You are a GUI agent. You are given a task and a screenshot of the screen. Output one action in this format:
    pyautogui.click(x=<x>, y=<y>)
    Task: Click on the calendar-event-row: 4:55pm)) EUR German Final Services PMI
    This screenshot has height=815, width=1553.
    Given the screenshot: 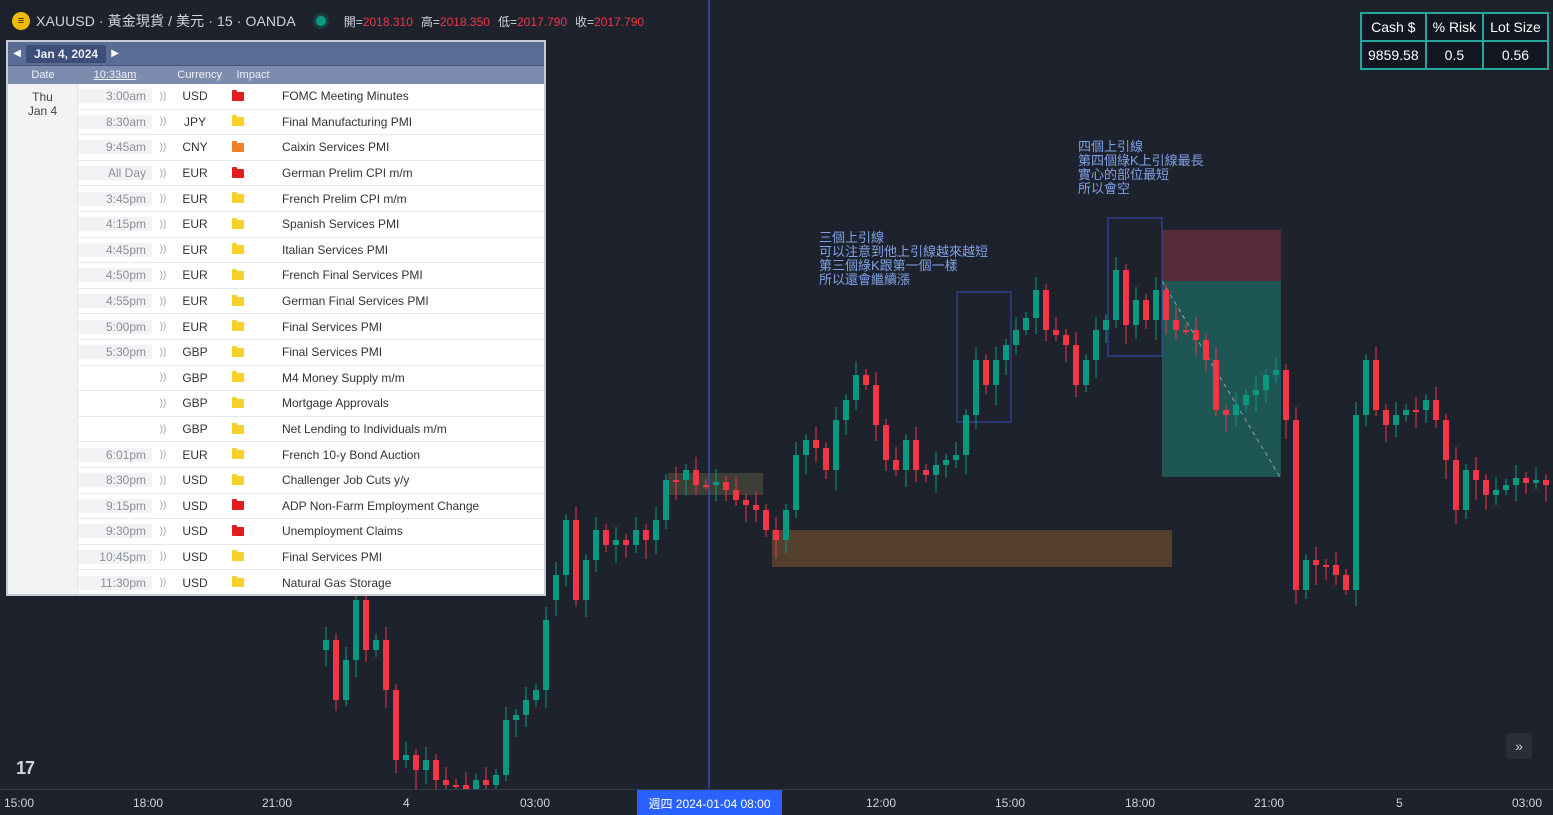 What is the action you would take?
    pyautogui.click(x=311, y=302)
    